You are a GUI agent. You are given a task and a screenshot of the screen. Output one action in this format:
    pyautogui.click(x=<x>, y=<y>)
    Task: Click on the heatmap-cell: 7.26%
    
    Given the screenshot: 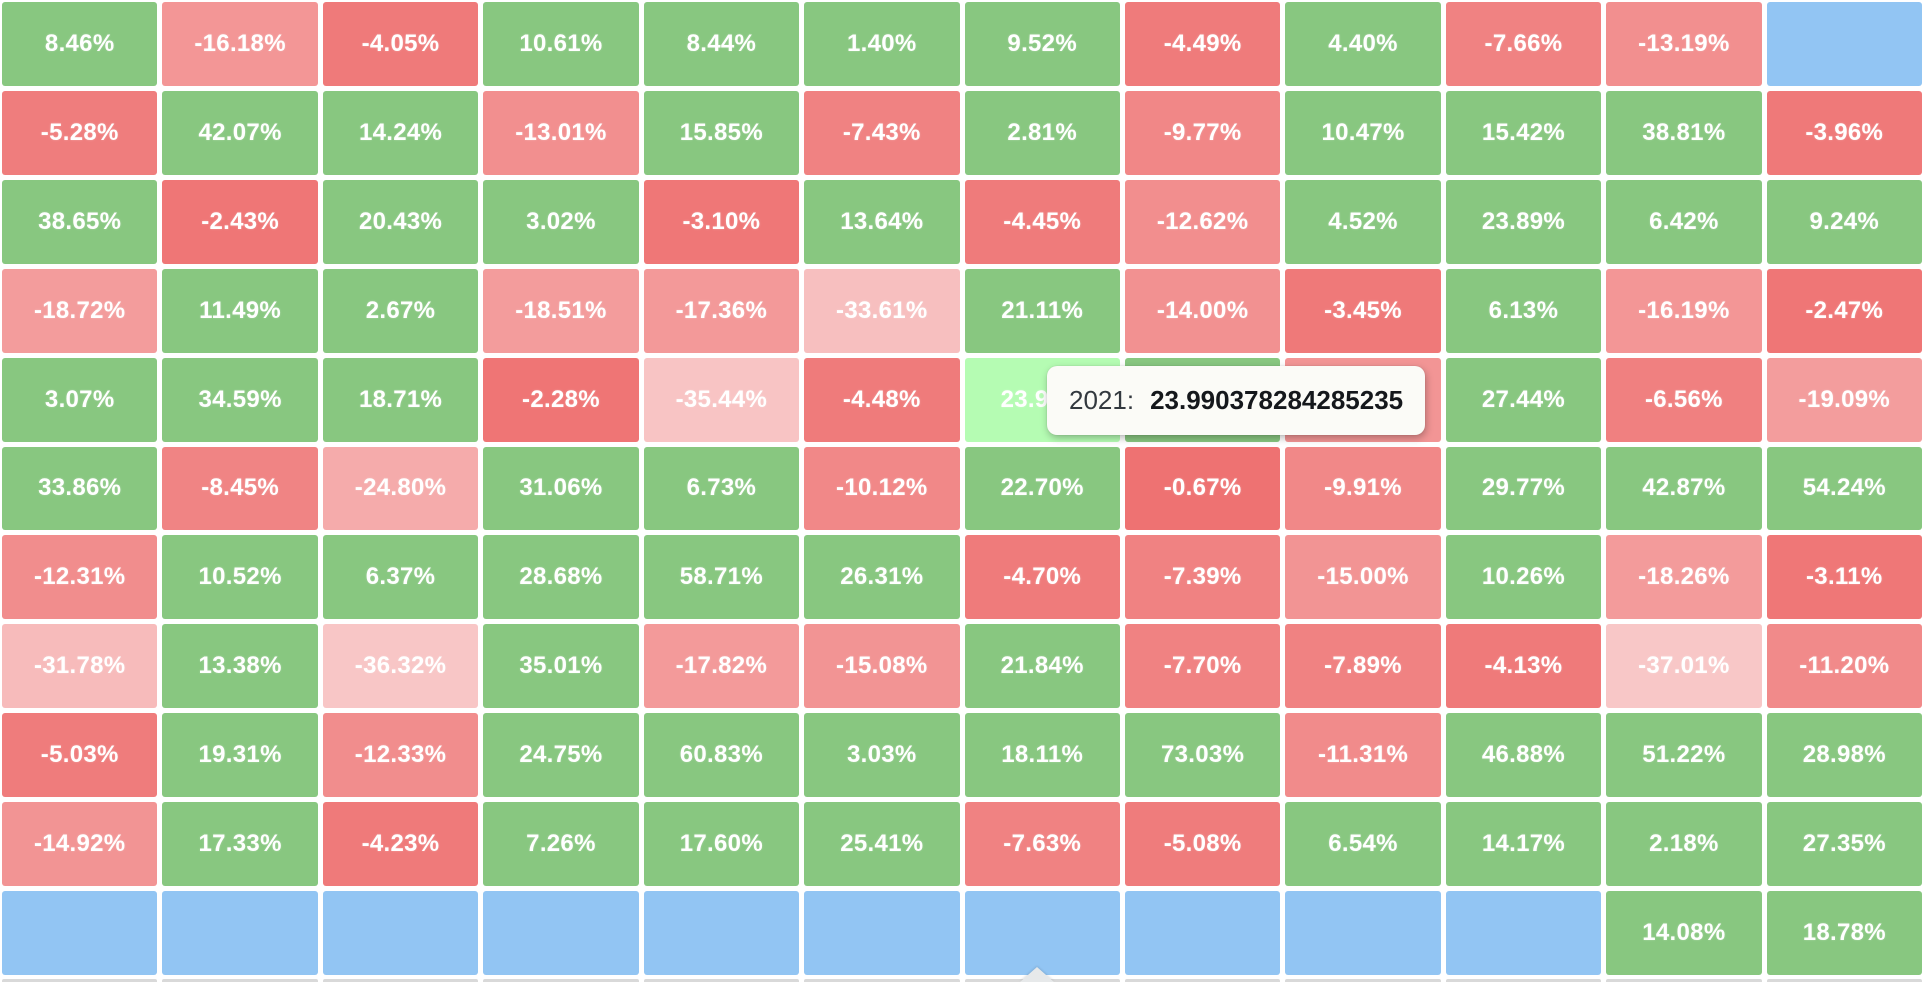 What is the action you would take?
    pyautogui.click(x=561, y=844)
    